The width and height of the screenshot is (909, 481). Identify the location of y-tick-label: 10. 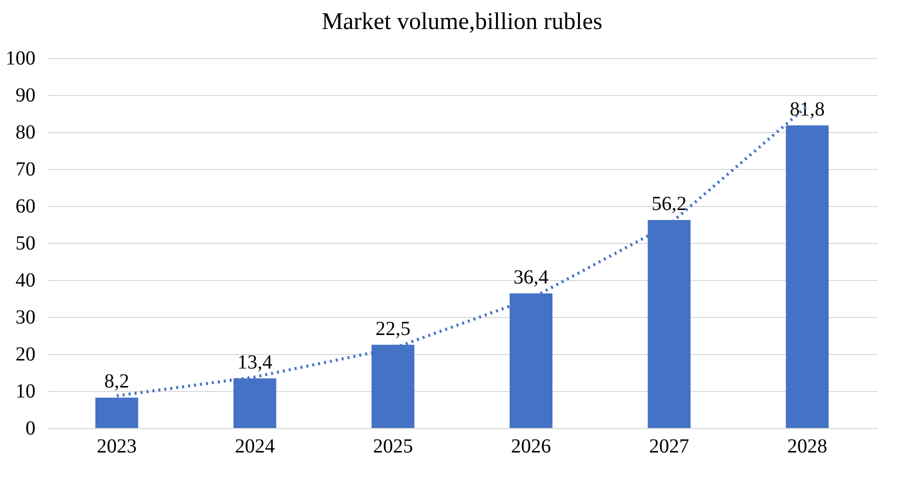
(26, 391).